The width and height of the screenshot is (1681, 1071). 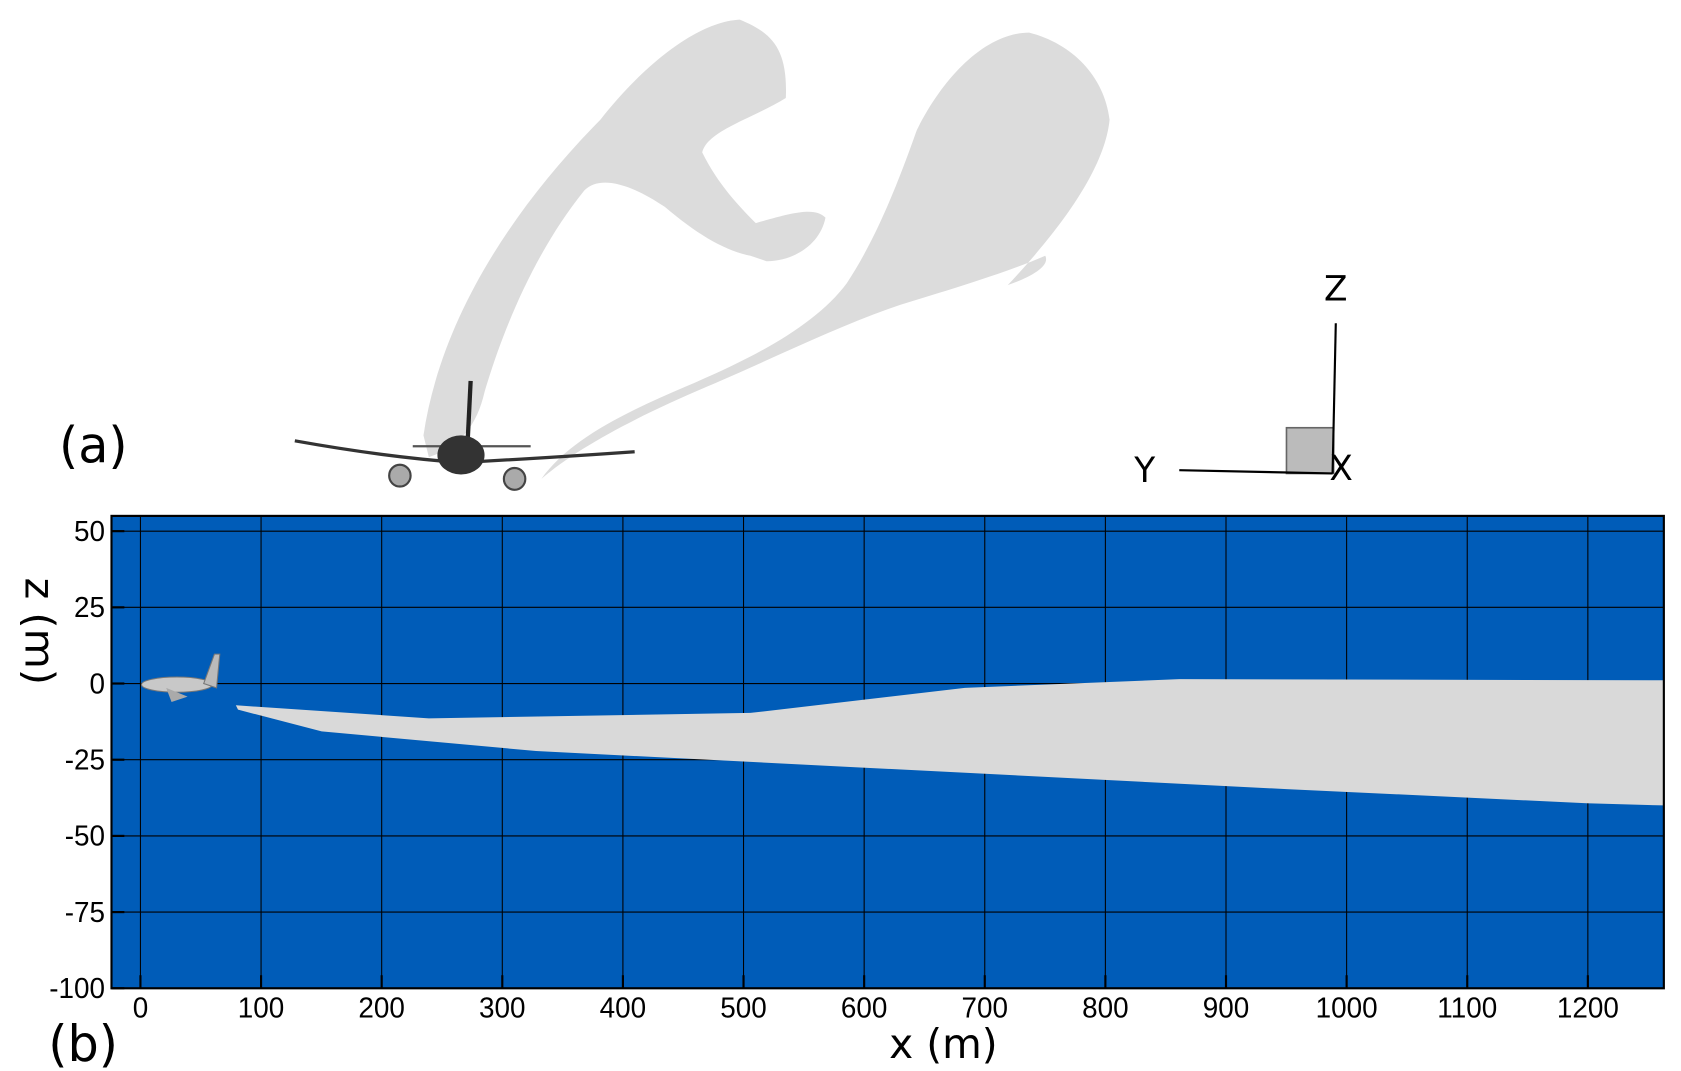 What do you see at coordinates (1226, 1007) in the screenshot?
I see `x-tick-label: 900` at bounding box center [1226, 1007].